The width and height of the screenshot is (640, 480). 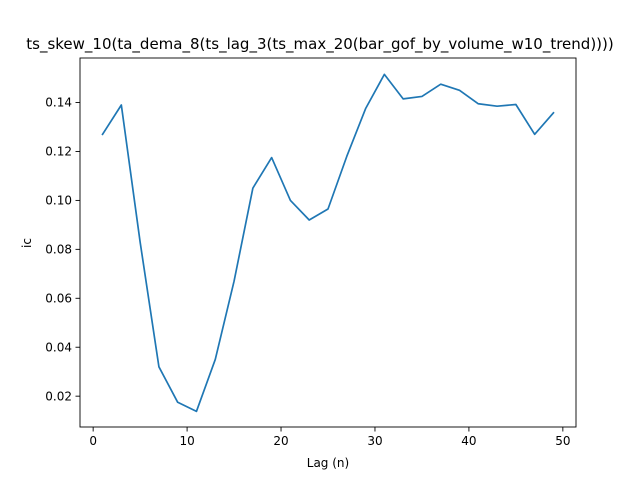 What do you see at coordinates (186, 441) in the screenshot?
I see `x-tick-label: 10` at bounding box center [186, 441].